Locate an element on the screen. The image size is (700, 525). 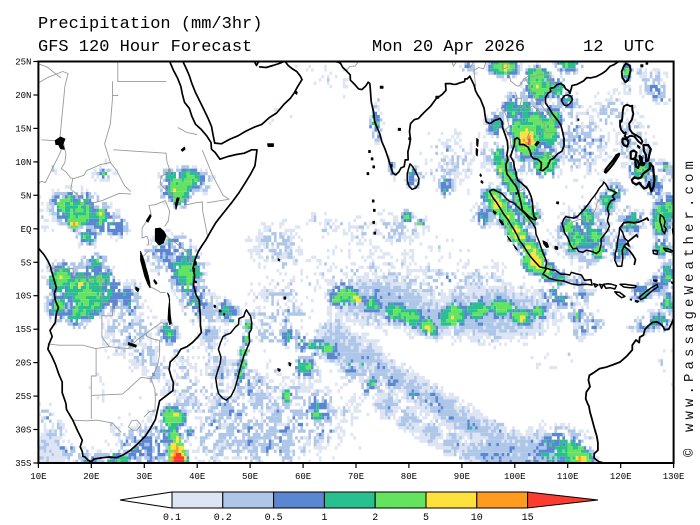
svg-text: 20N is located at coordinates (23, 96).